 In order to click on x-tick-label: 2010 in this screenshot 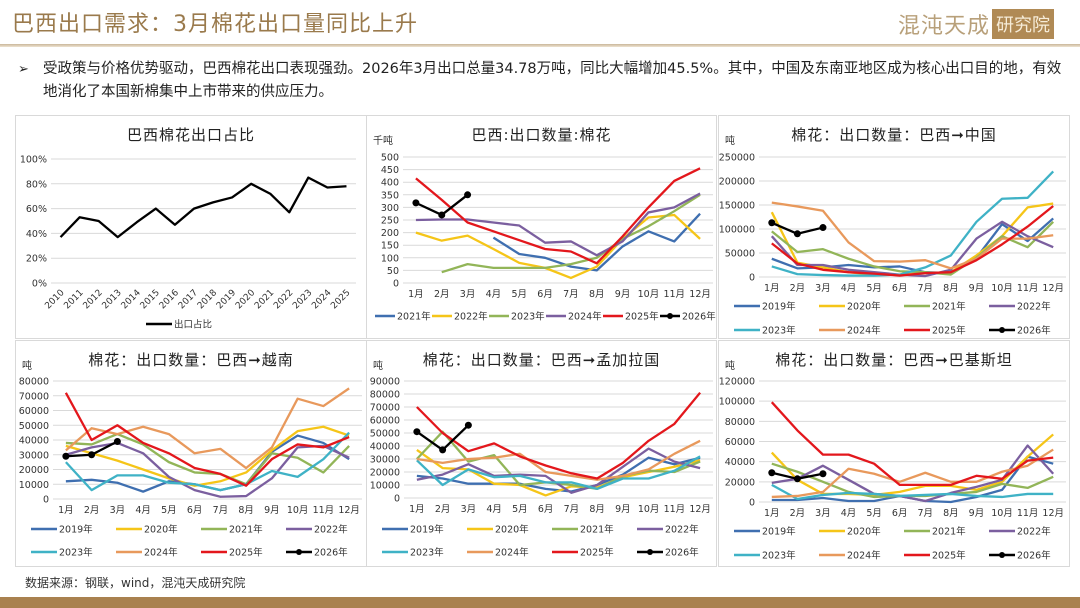, I will do `click(54, 299)`.